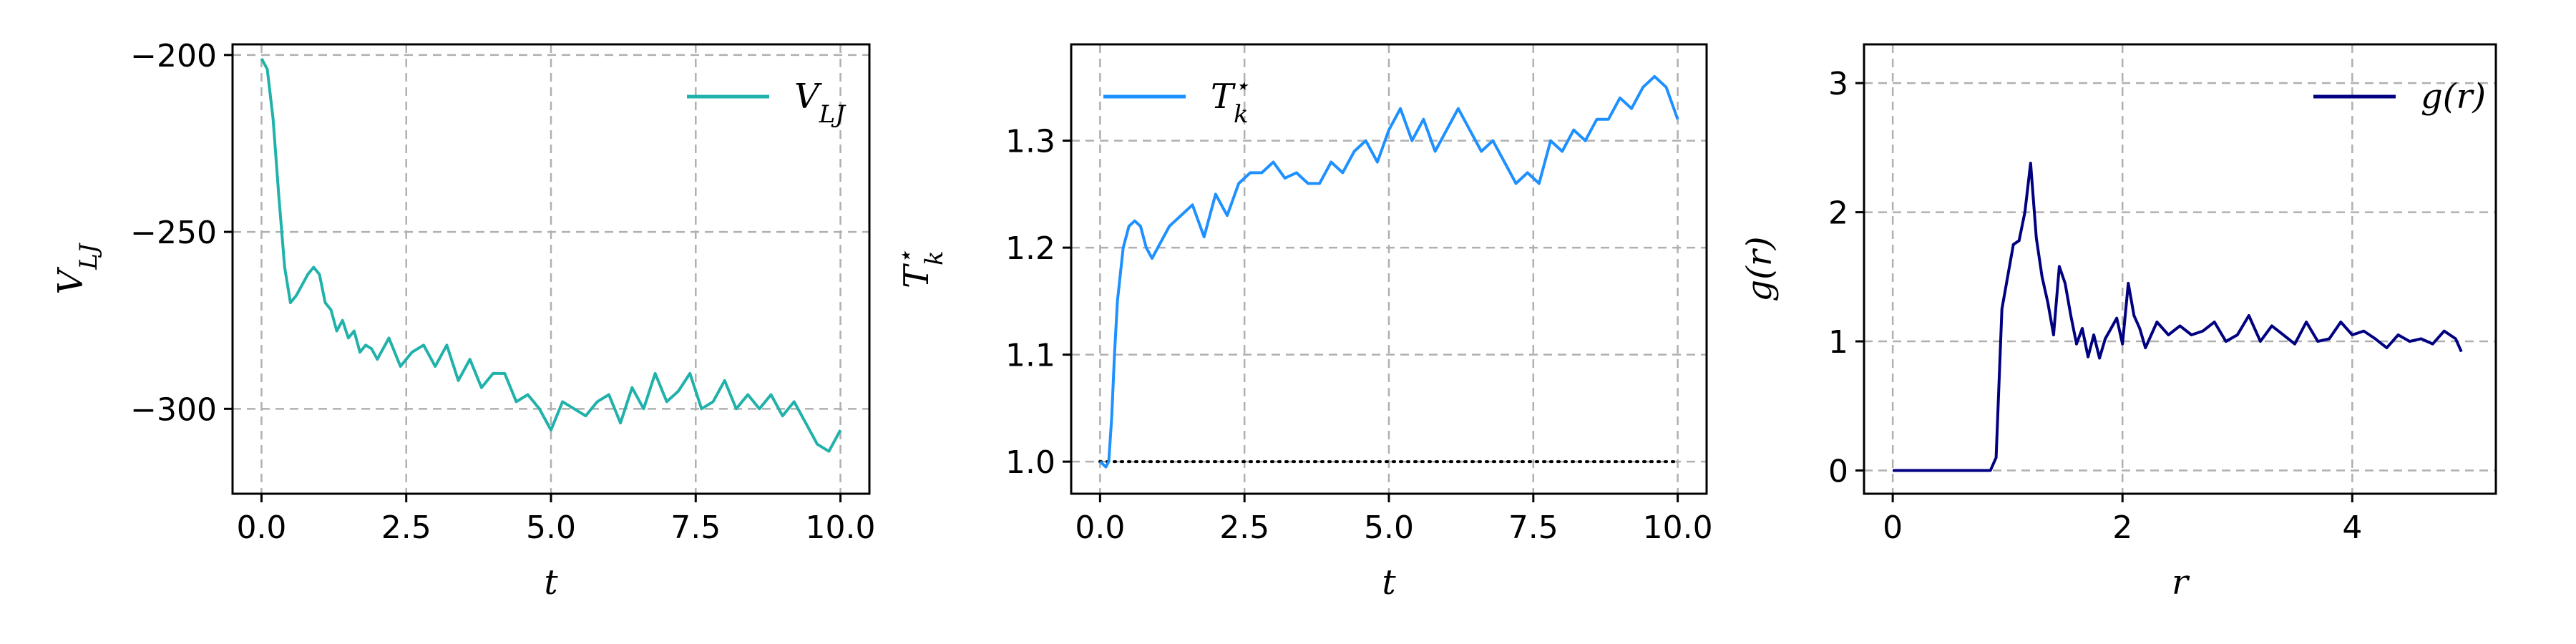 The image size is (2576, 644). Describe the element at coordinates (1838, 472) in the screenshot. I see `panel-3-y-tick-label-0: 0` at that location.